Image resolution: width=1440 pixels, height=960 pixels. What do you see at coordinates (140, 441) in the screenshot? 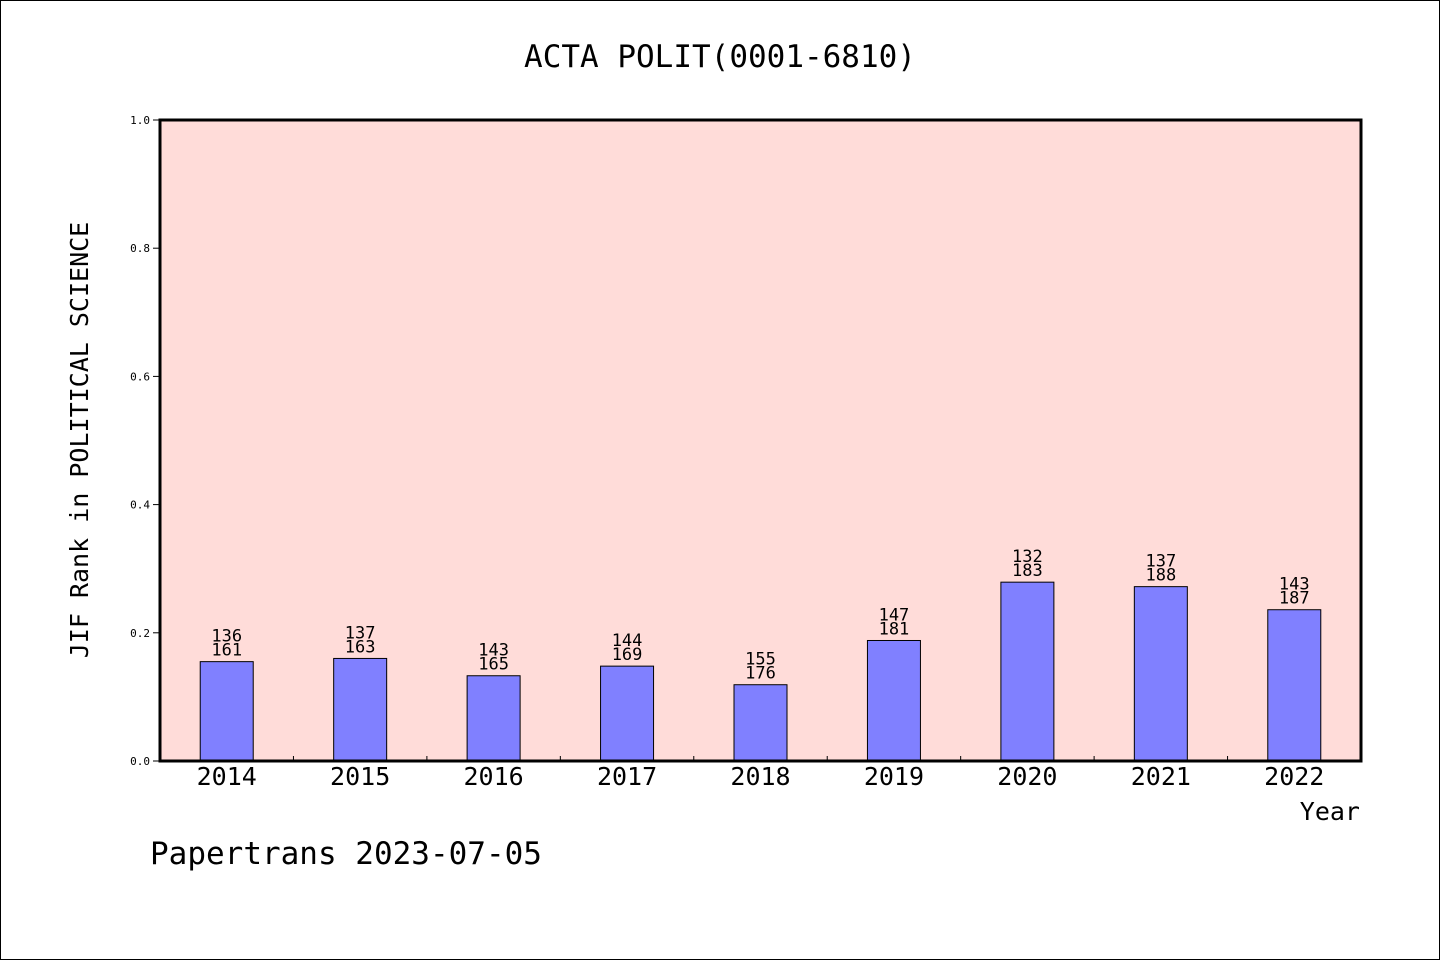
I see `y-tick-labels: 0.0 0.2 0.4 0.6 0.8 1.0` at bounding box center [140, 441].